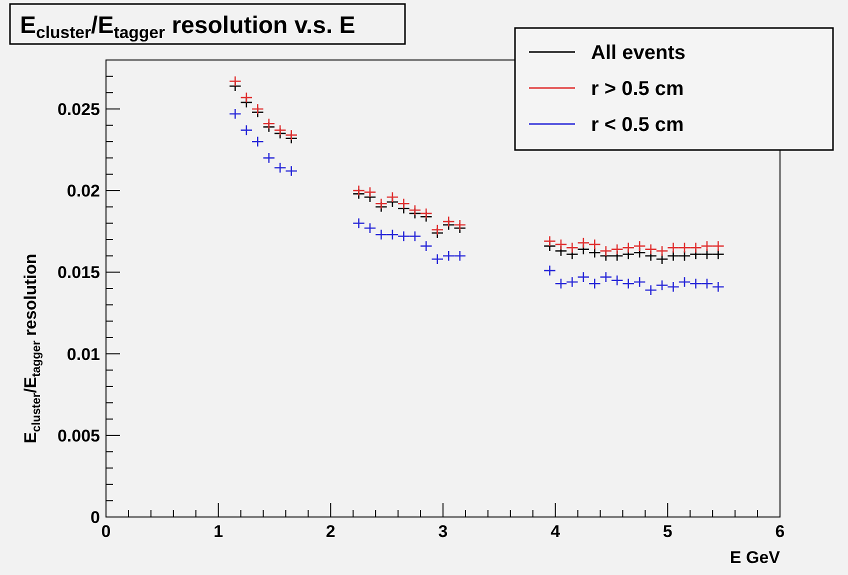 Image resolution: width=848 pixels, height=575 pixels. I want to click on x-tick-label: 3, so click(443, 531).